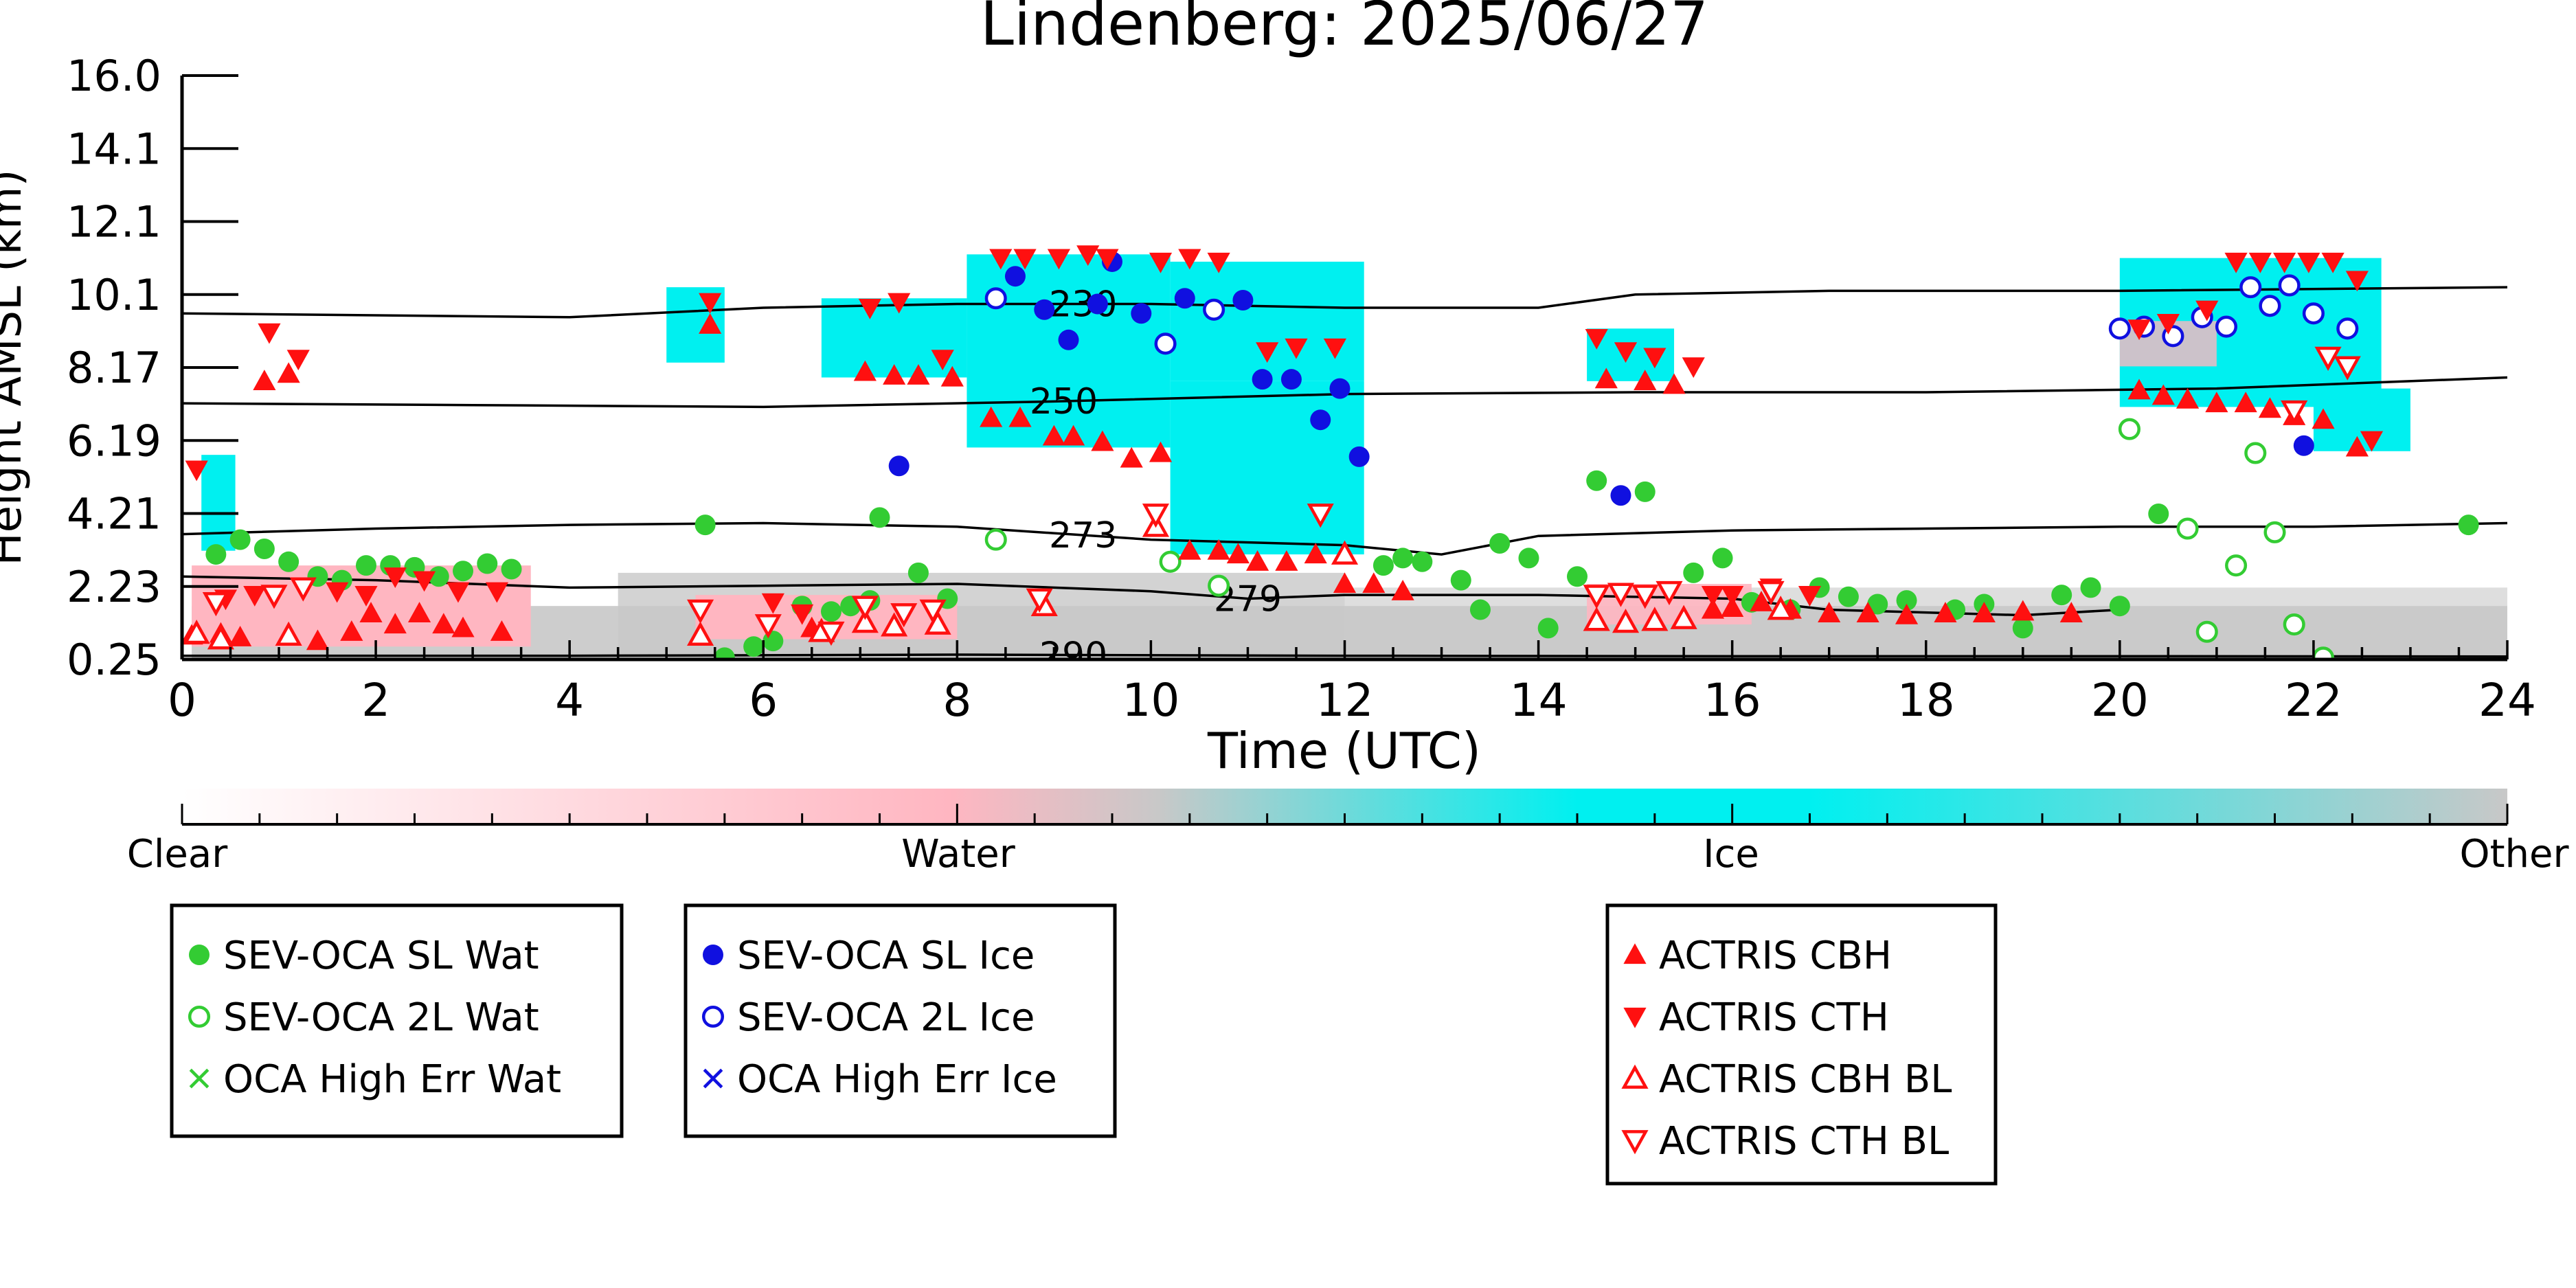 This screenshot has width=2576, height=1288. I want to click on x-tick-label: 16, so click(1732, 700).